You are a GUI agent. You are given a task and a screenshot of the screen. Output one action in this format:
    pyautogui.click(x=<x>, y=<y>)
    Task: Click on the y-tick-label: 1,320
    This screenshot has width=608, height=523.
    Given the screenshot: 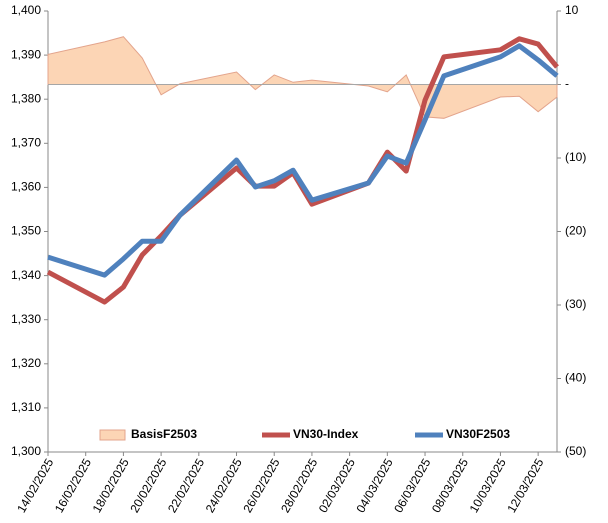 What is the action you would take?
    pyautogui.click(x=26, y=363)
    